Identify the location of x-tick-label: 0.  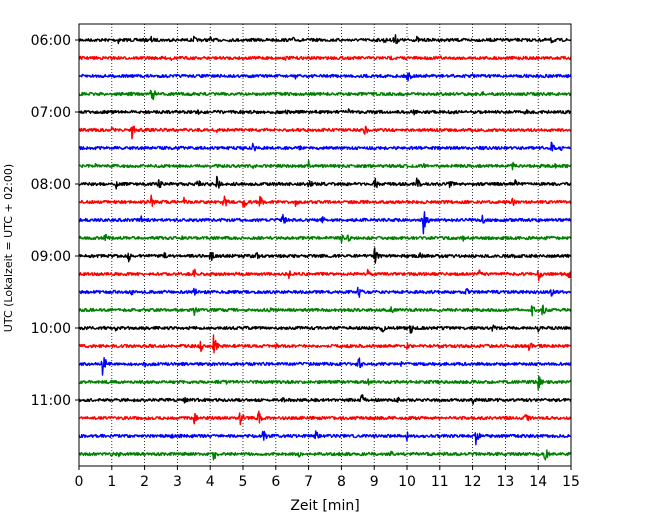
(79, 482).